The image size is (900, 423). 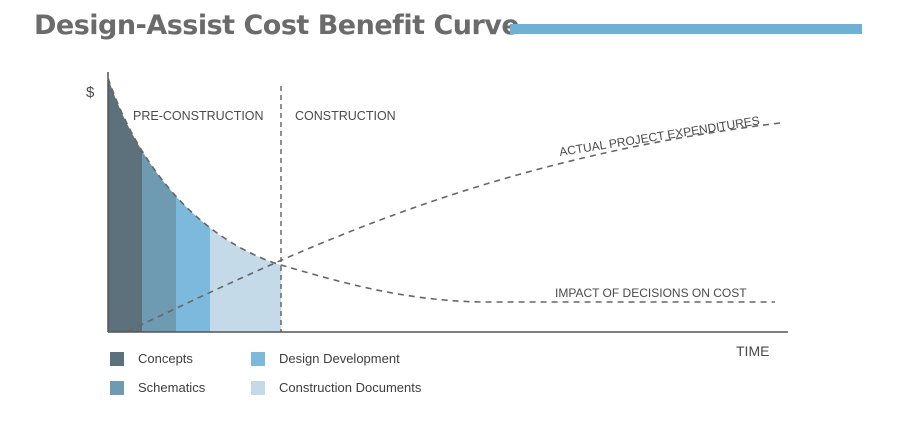 I want to click on legend-item-construction-documents: Construction Documents, so click(x=336, y=387).